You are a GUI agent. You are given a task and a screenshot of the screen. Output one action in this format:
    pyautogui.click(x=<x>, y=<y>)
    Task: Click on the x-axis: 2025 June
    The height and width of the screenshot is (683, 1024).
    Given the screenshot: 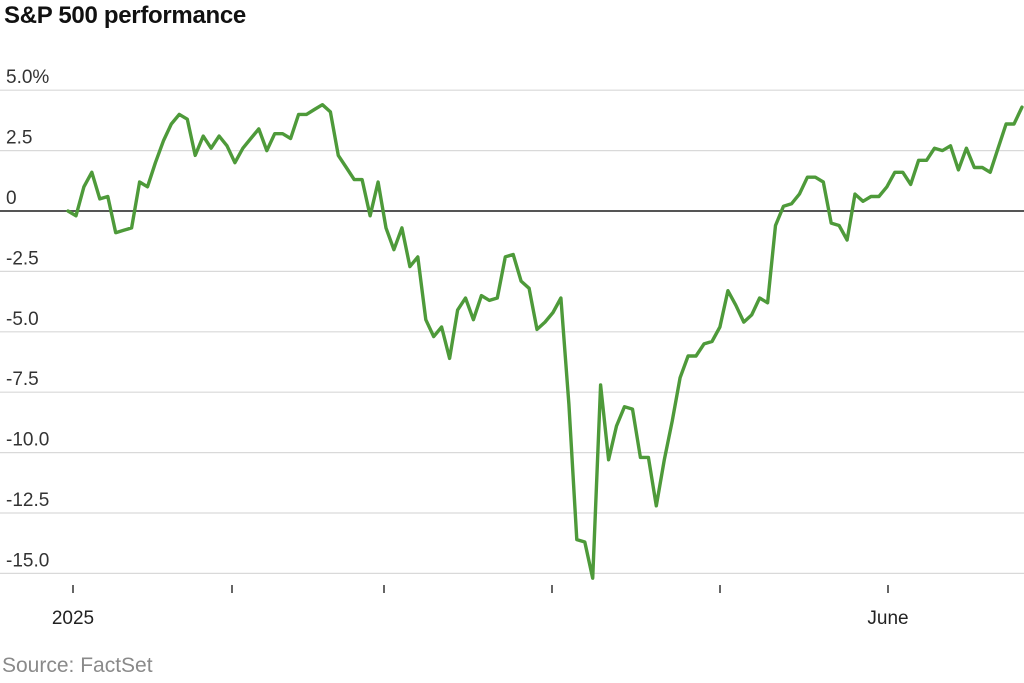 What is the action you would take?
    pyautogui.click(x=480, y=607)
    